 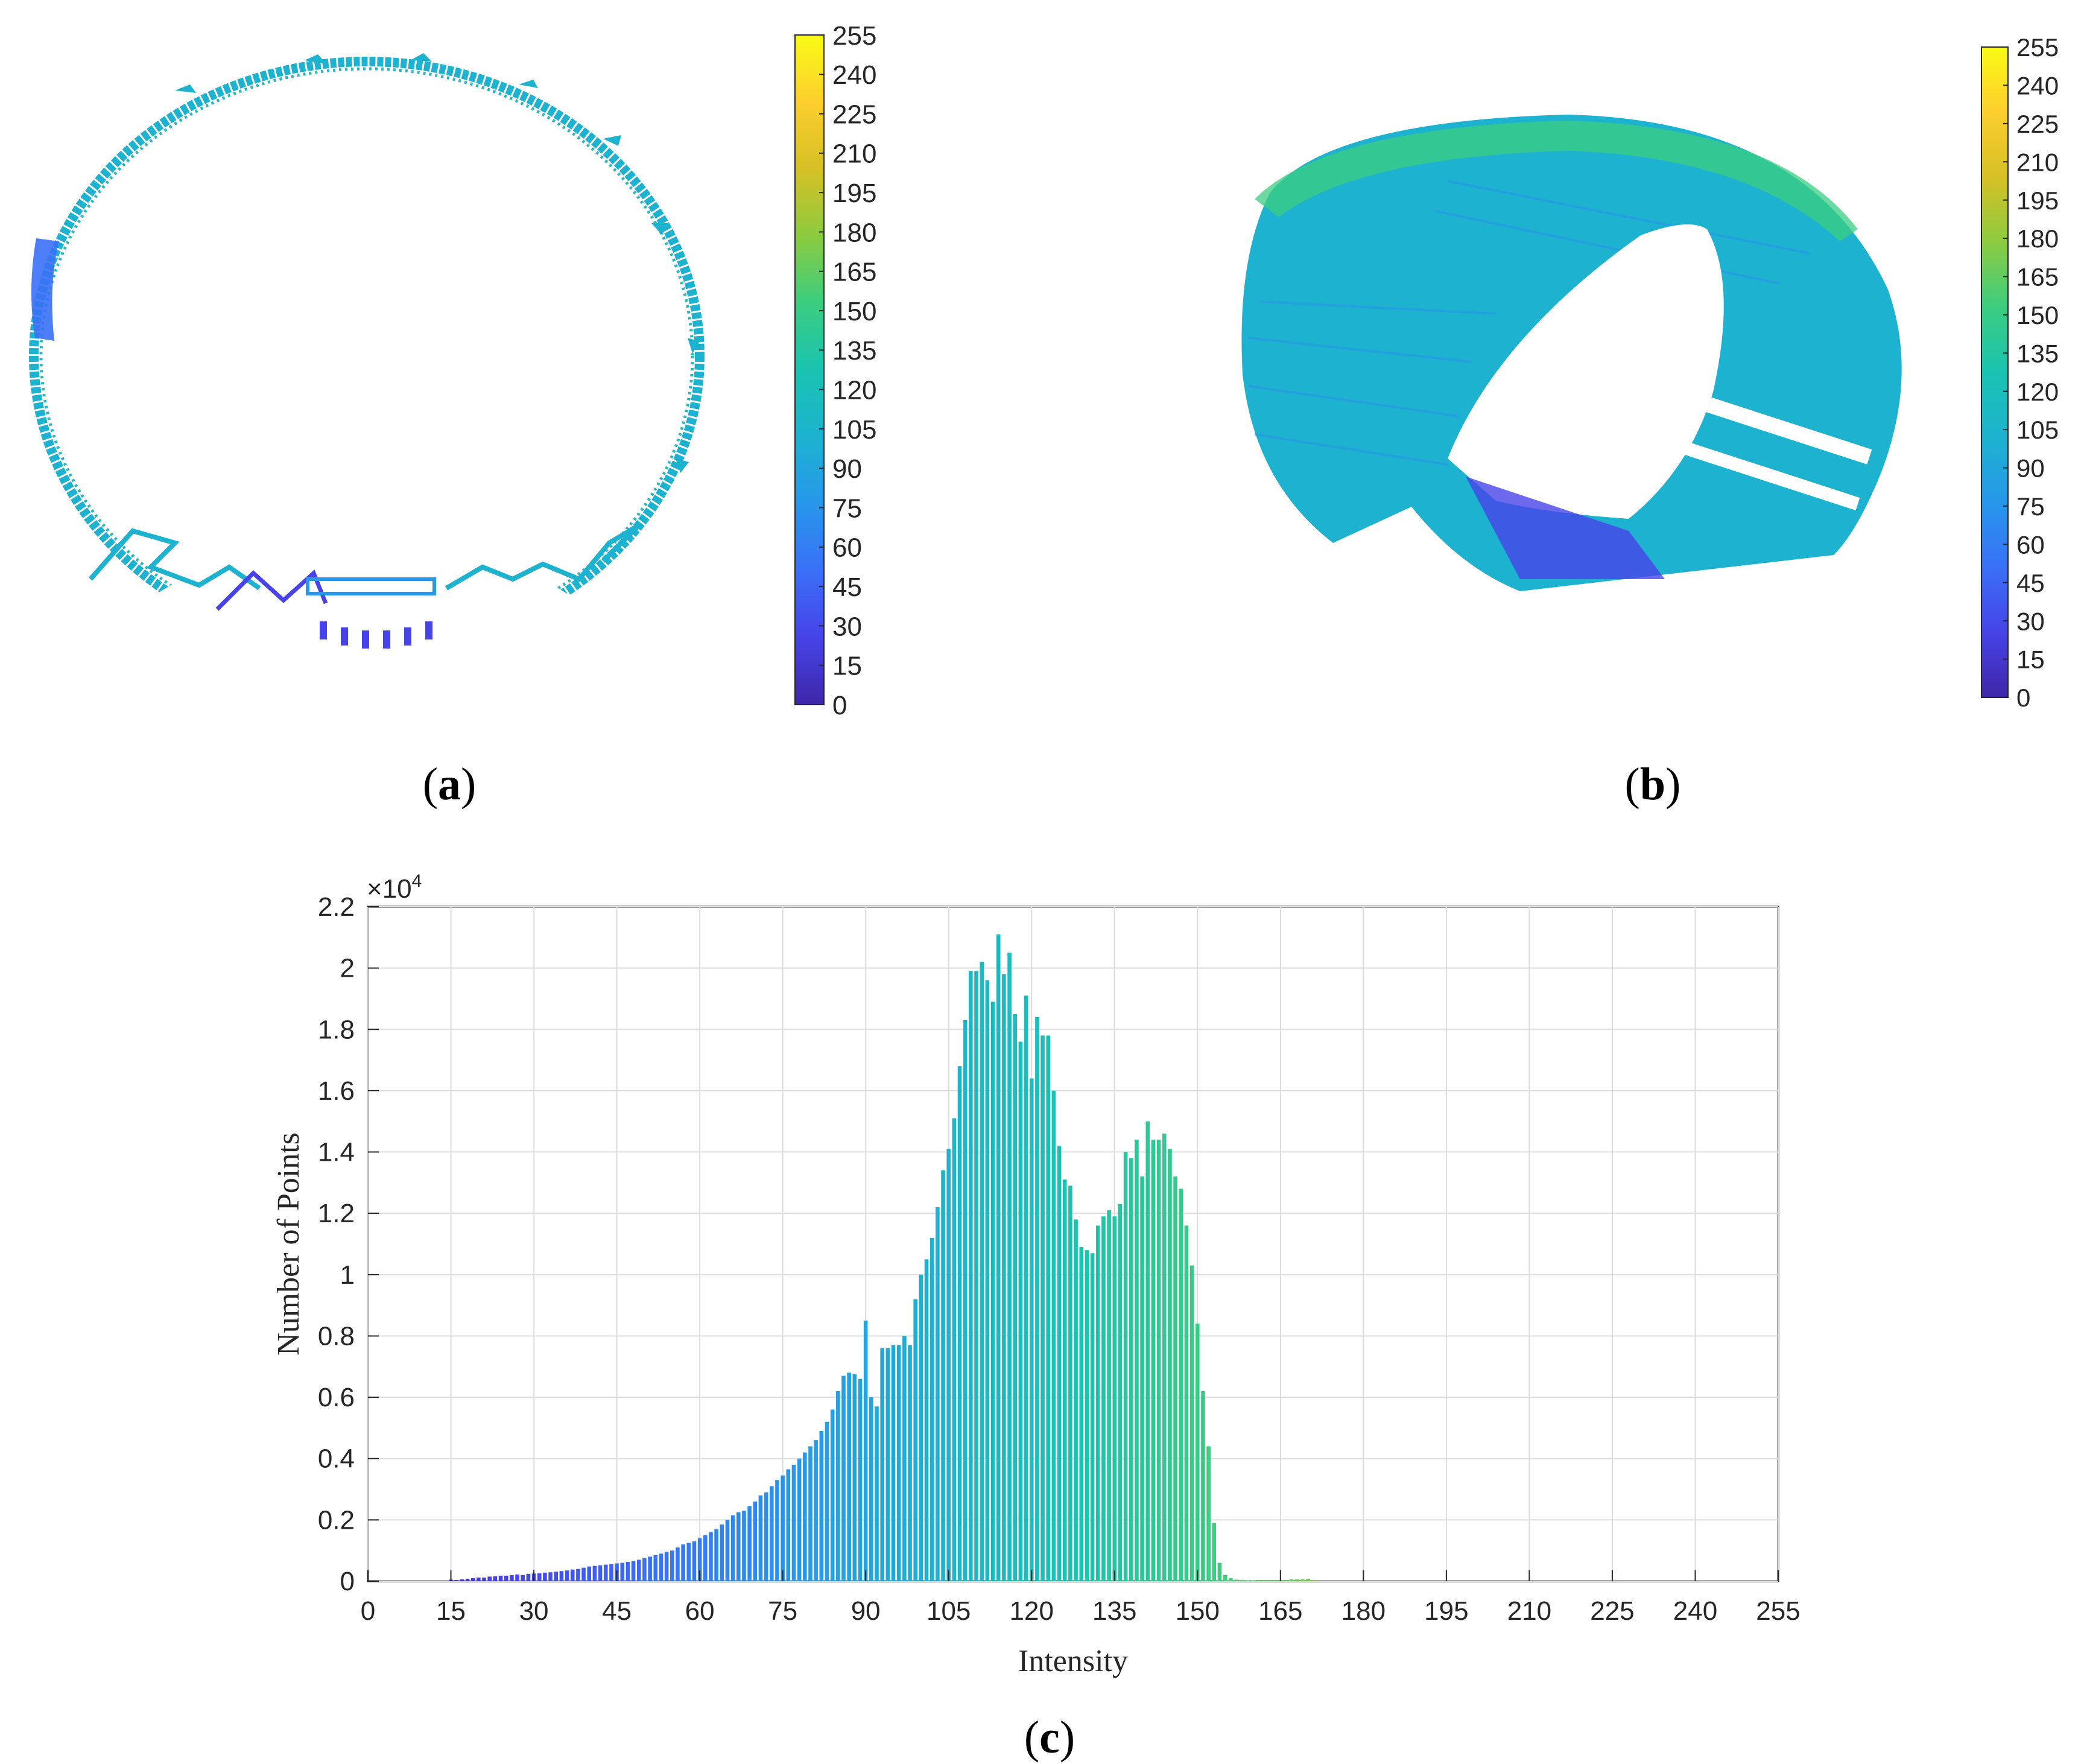 I want to click on colorbar-tick-label: 90, so click(x=847, y=469).